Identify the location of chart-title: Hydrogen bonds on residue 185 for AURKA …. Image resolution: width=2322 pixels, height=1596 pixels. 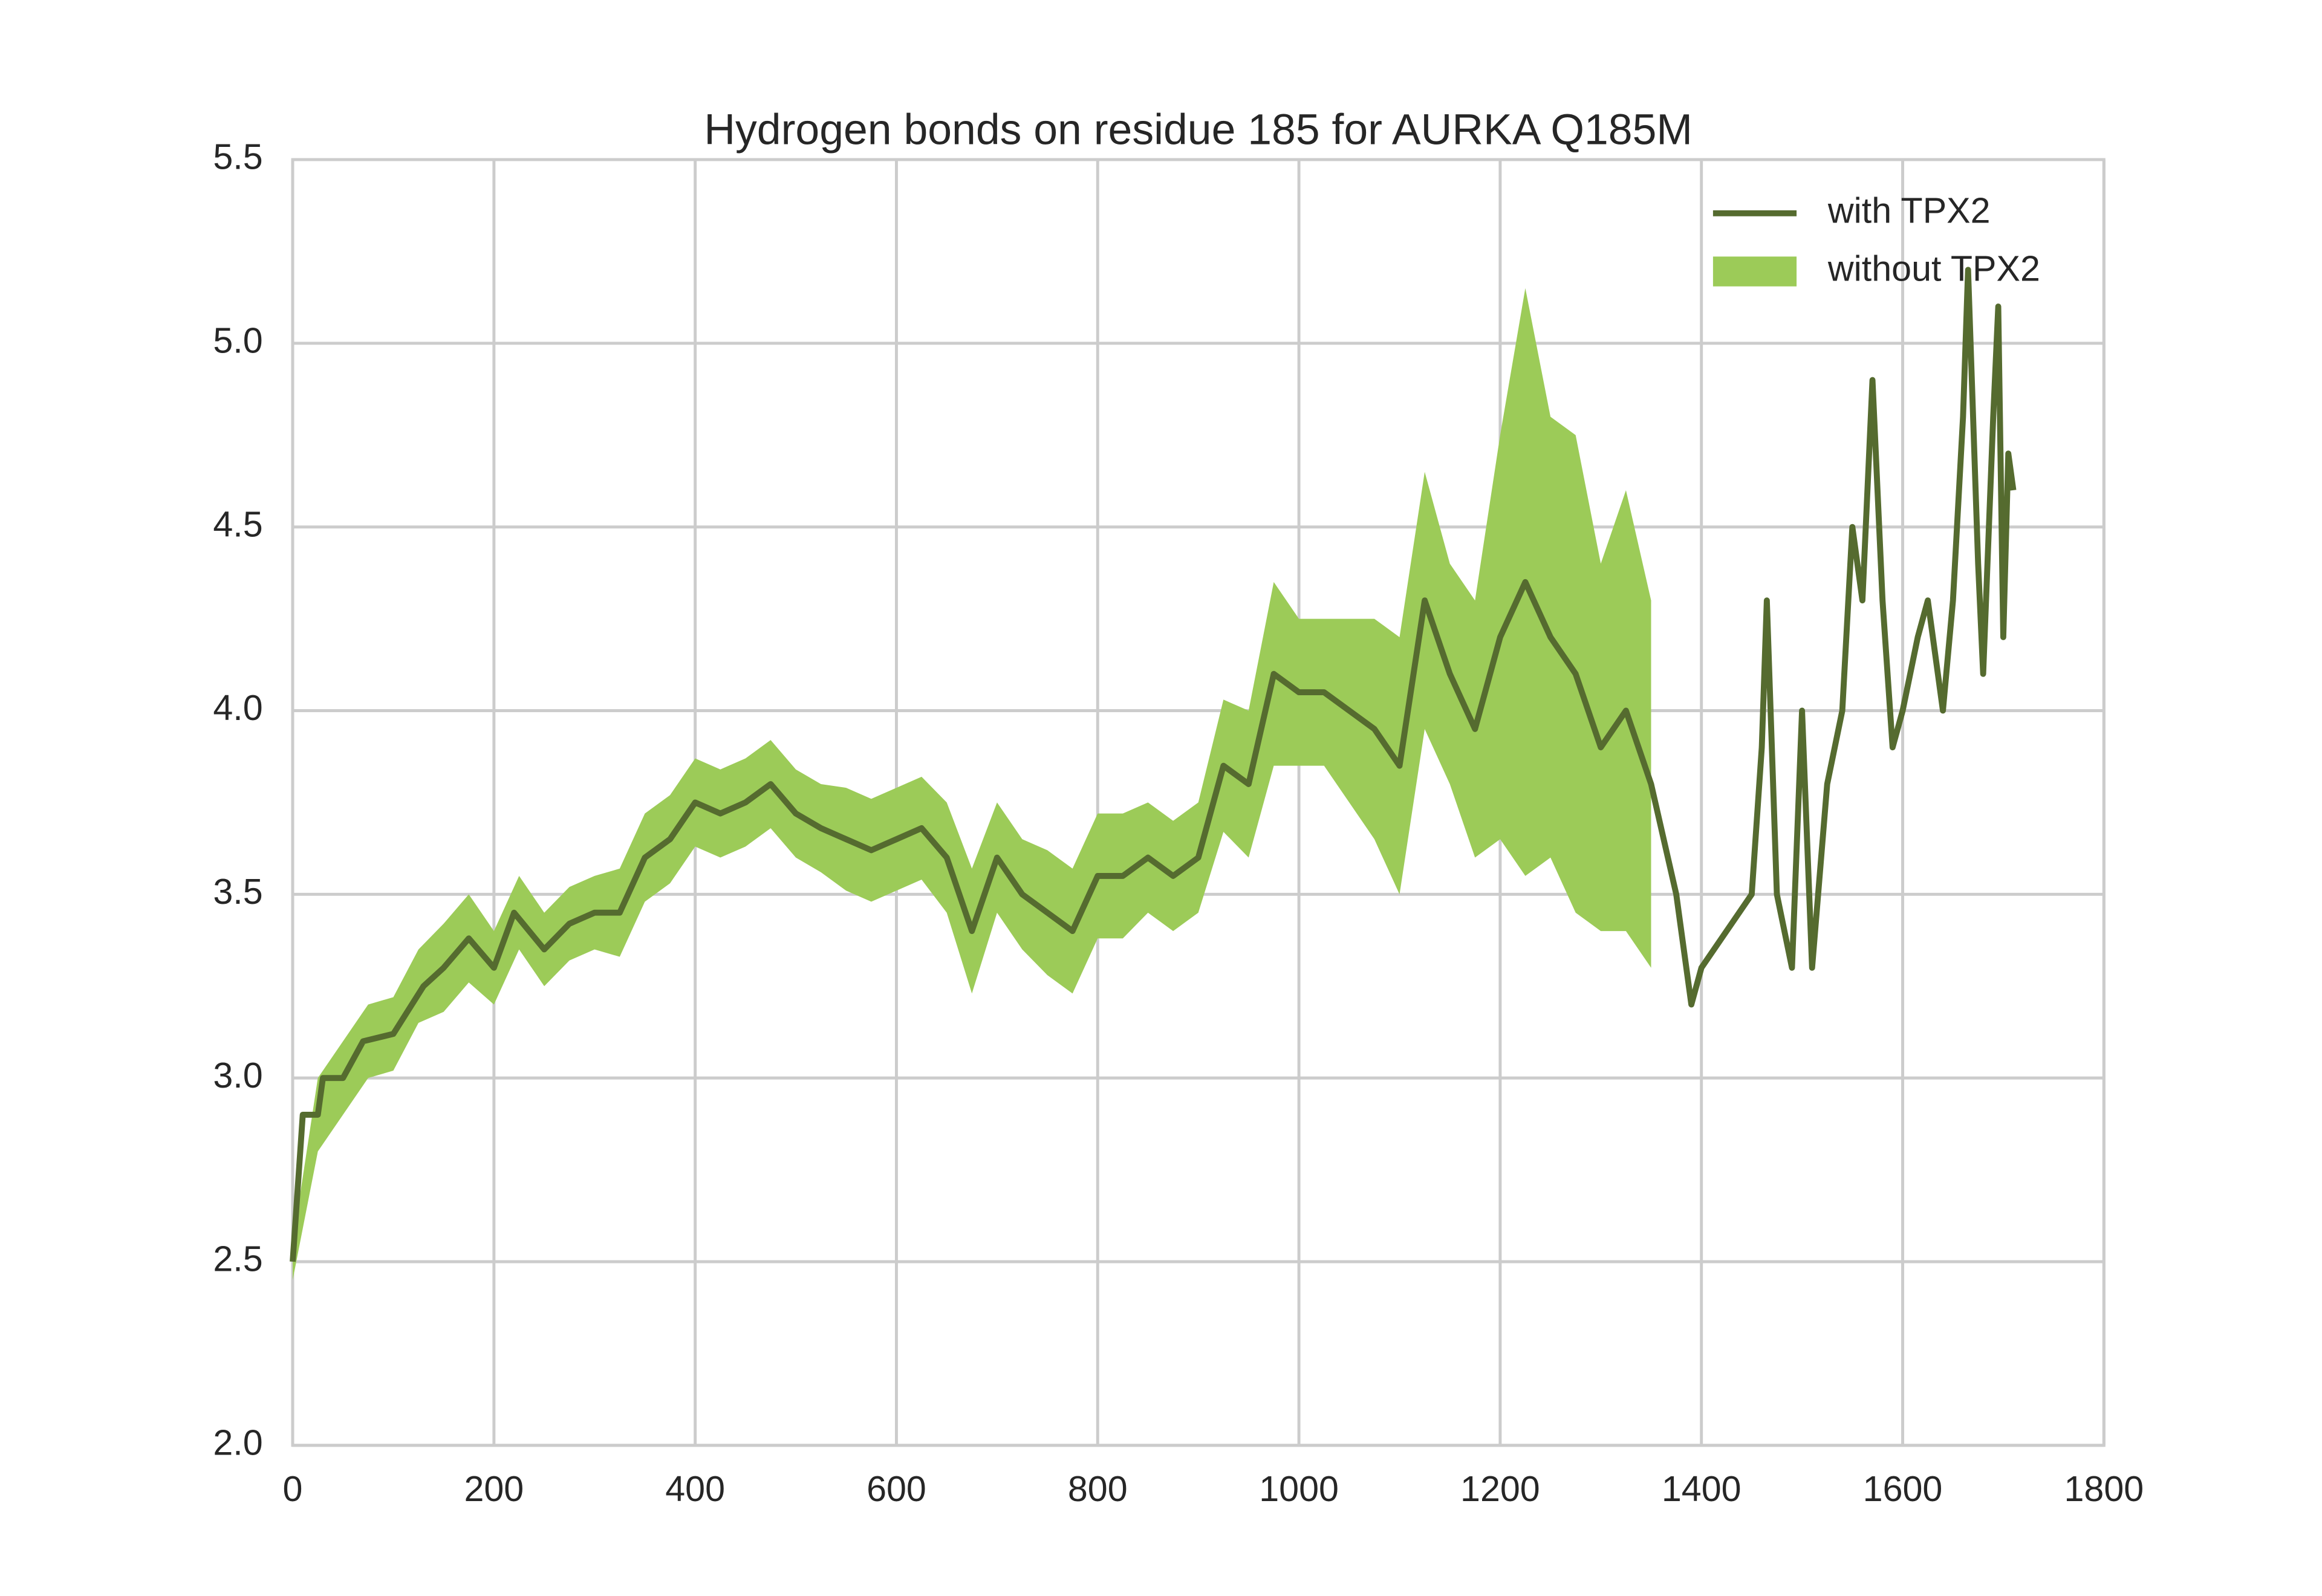
(1198, 129).